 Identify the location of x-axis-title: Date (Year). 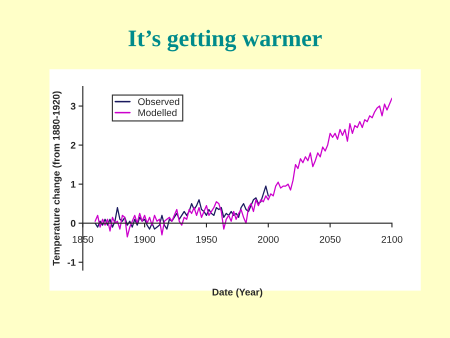
(237, 293).